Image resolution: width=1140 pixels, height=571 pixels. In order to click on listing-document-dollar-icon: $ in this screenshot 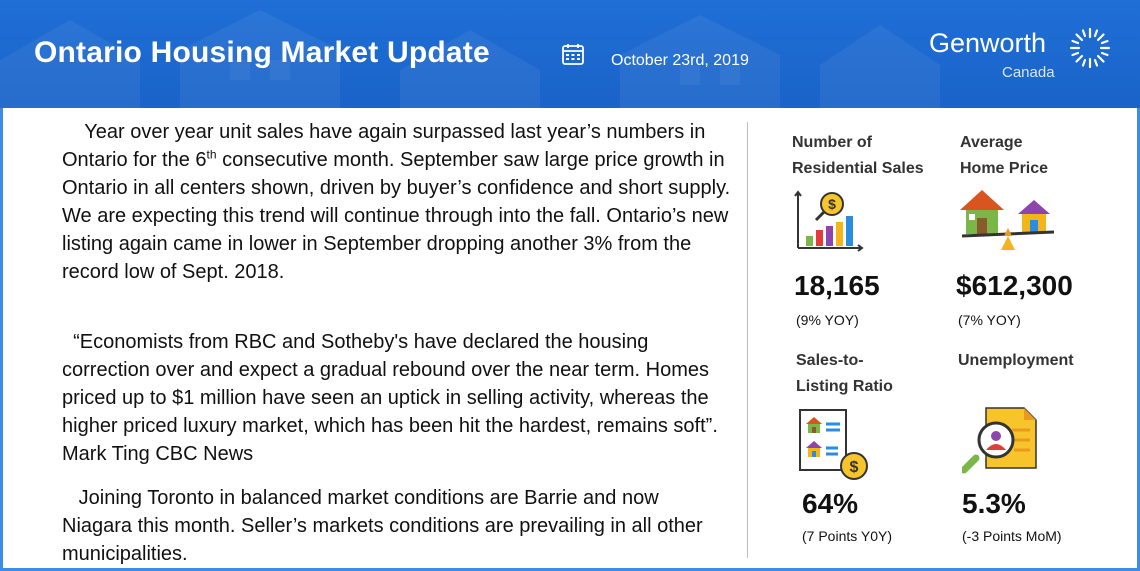, I will do `click(833, 444)`.